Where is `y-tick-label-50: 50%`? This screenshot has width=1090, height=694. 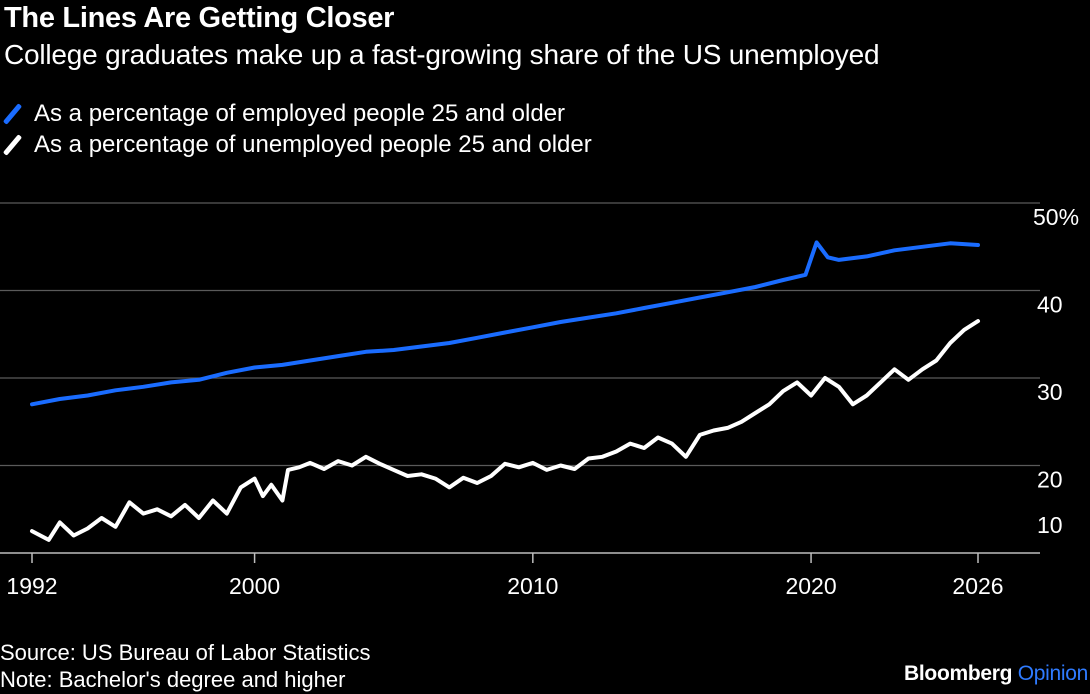
y-tick-label-50: 50% is located at coordinates (1056, 217).